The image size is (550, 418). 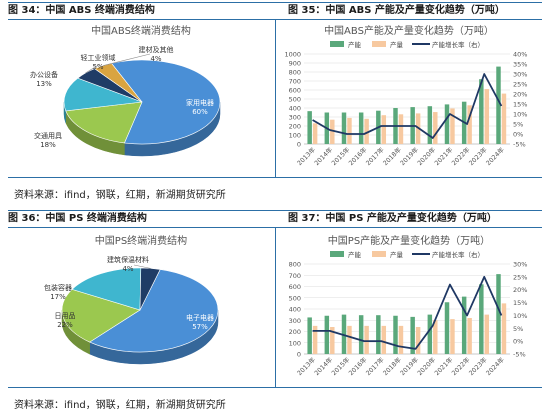 I want to click on y-left-tick: 1000, so click(x=292, y=55).